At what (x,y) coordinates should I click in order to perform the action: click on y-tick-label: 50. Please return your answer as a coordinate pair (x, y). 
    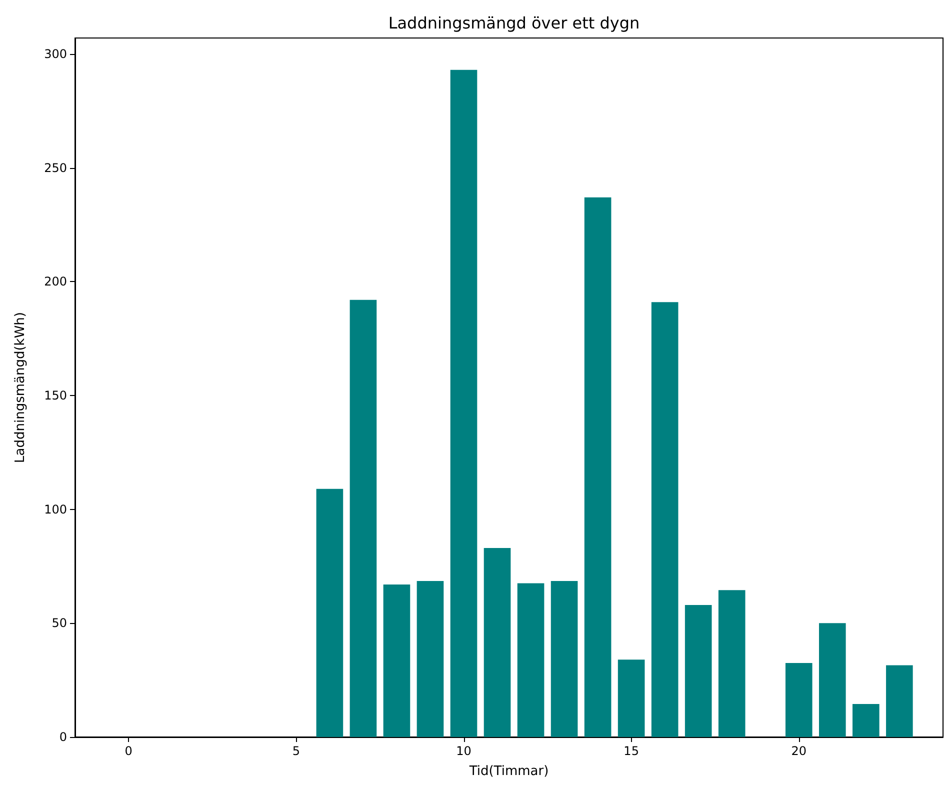
    Looking at the image, I should click on (59, 623).